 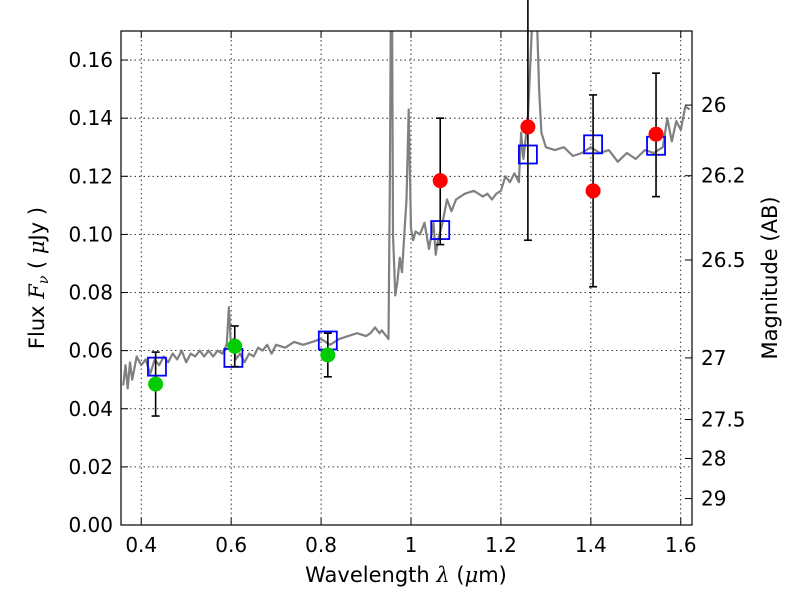 What do you see at coordinates (90, 351) in the screenshot?
I see `y-tick-label: 0.06` at bounding box center [90, 351].